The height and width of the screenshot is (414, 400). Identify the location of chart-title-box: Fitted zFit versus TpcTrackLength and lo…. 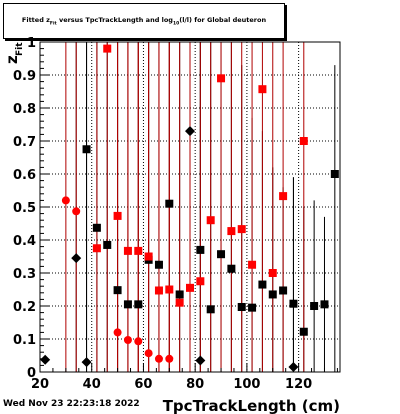
(144, 21).